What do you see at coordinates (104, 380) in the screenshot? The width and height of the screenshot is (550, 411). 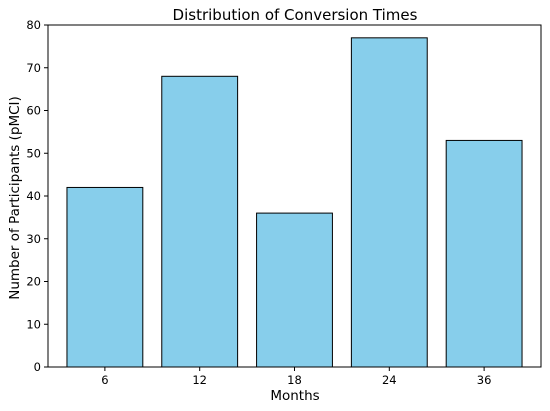 I see `x-tick-label-6: 6` at bounding box center [104, 380].